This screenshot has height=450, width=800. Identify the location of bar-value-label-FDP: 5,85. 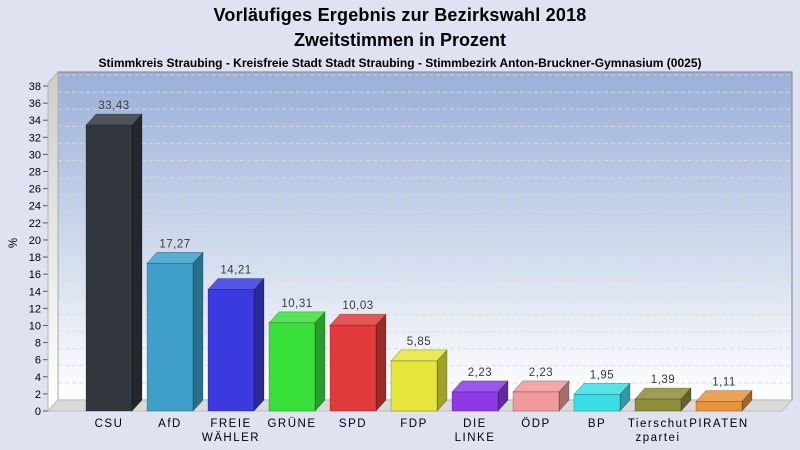
(419, 342).